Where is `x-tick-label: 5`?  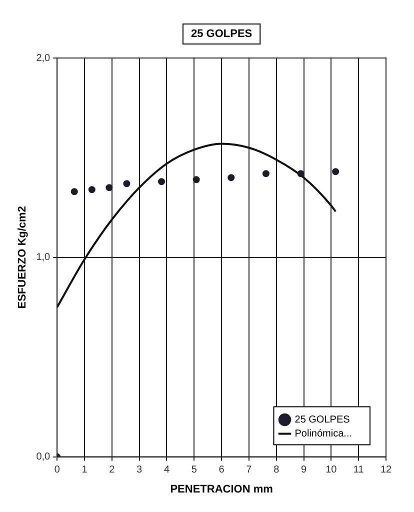
x-tick-label: 5 is located at coordinates (194, 470).